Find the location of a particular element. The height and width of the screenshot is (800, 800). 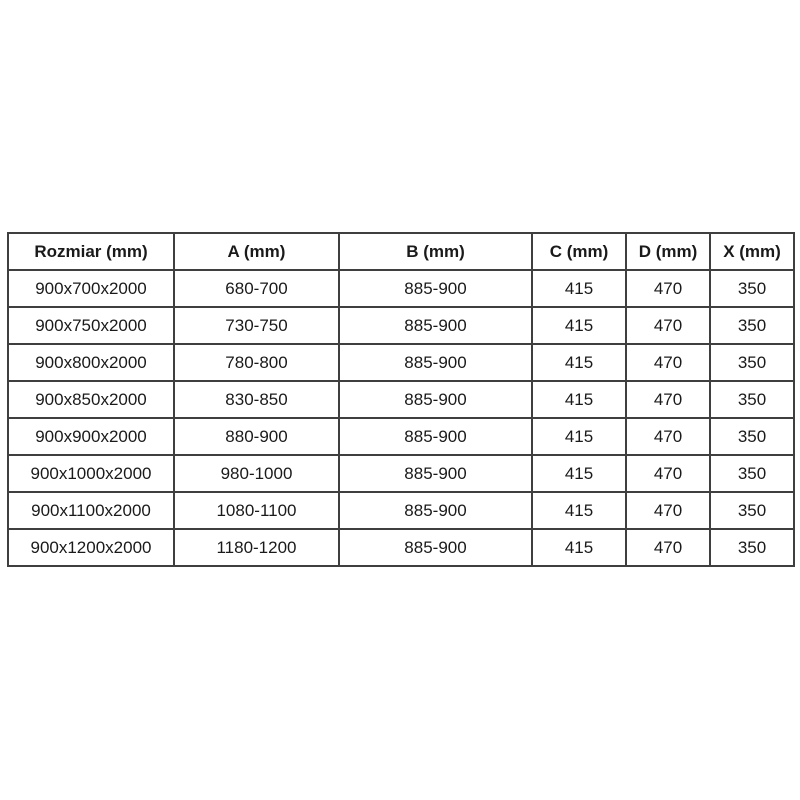

table-cell-rozmiar: 900x1100x2000 is located at coordinates (91, 510).